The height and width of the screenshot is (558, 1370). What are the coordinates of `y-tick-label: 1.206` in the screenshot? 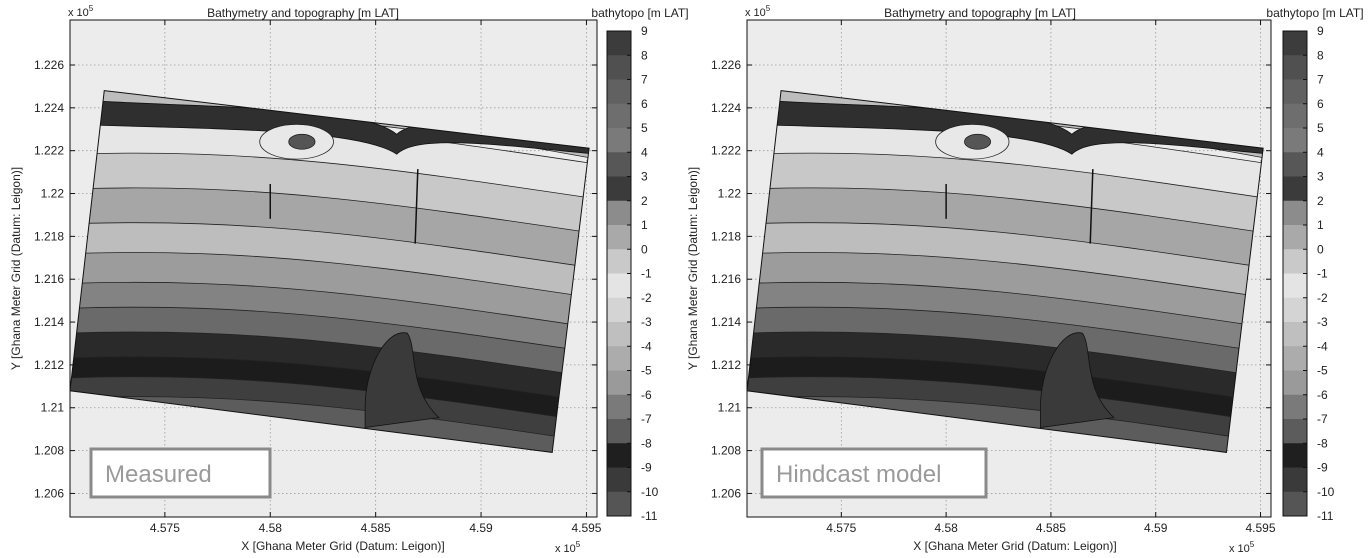 It's located at (726, 493).